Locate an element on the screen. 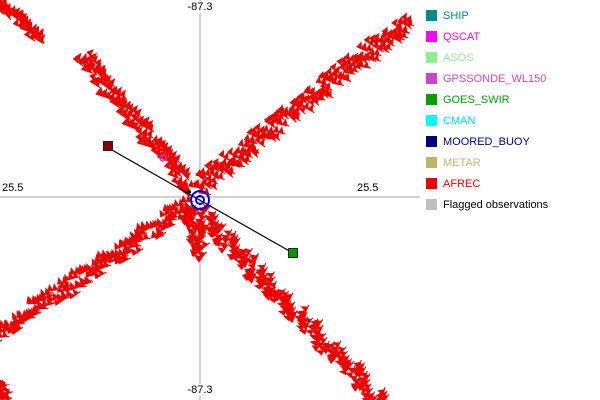 Image resolution: width=600 pixels, height=400 pixels. axis-label-lat-right: 25.5 is located at coordinates (368, 188).